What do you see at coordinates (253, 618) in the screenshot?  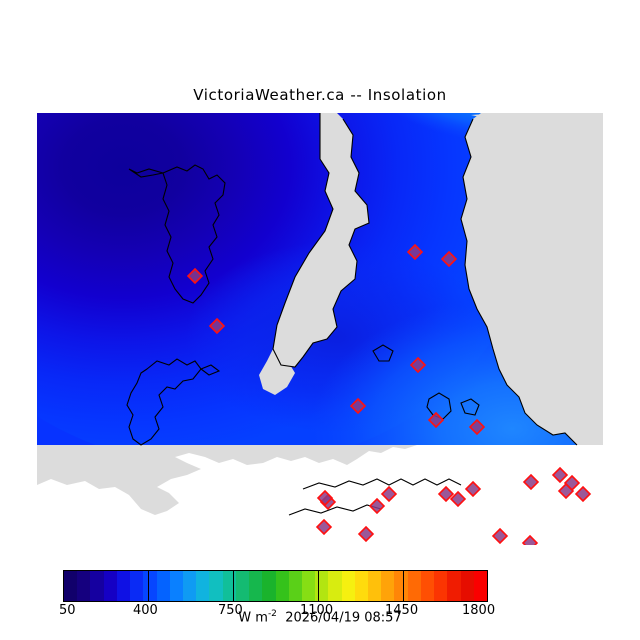 I see `units-label: W m` at bounding box center [253, 618].